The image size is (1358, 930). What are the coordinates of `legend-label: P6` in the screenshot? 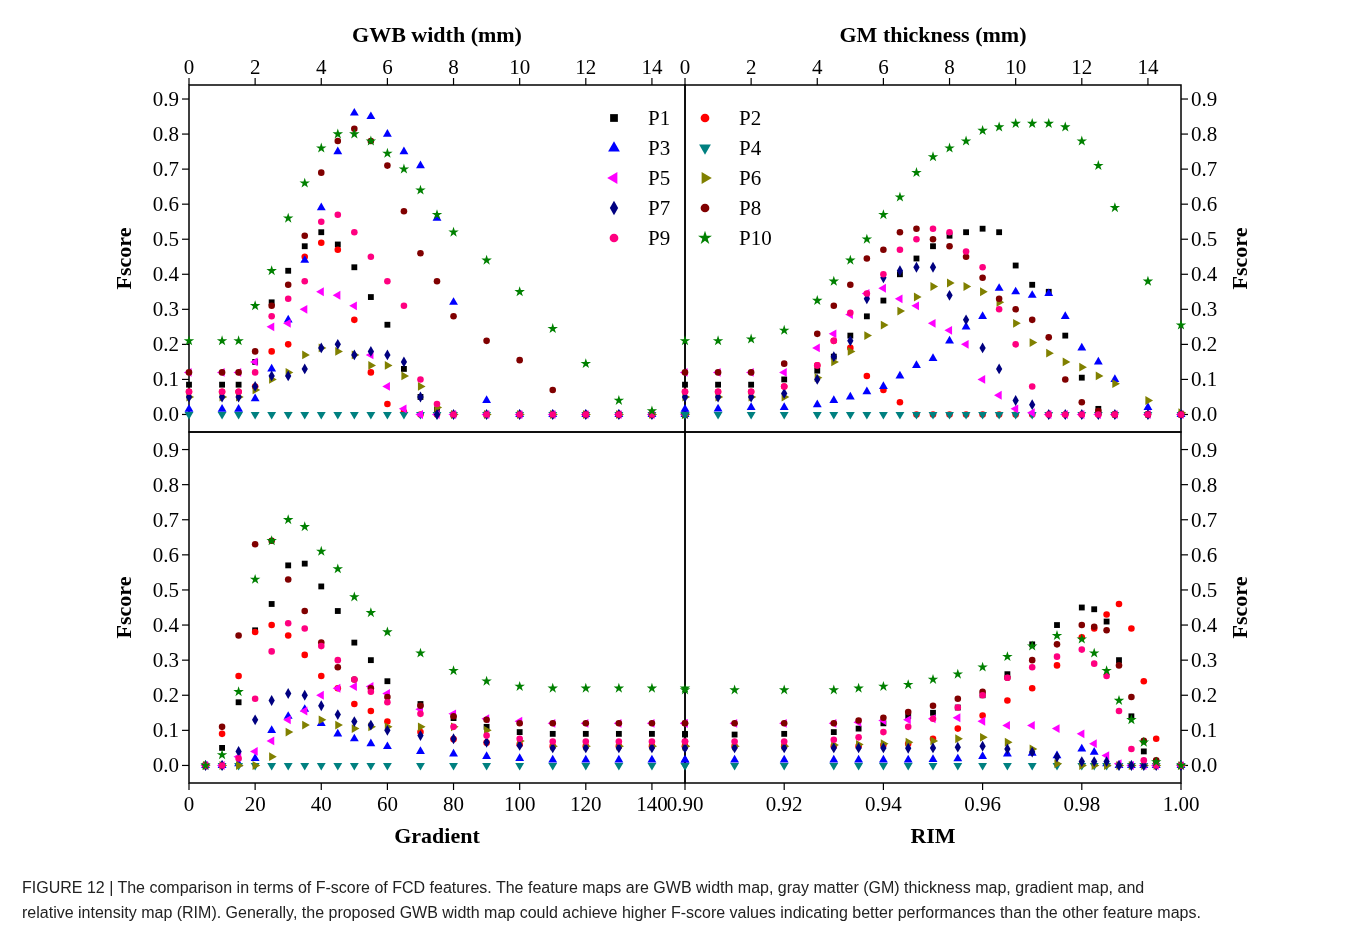 It's located at (750, 178).